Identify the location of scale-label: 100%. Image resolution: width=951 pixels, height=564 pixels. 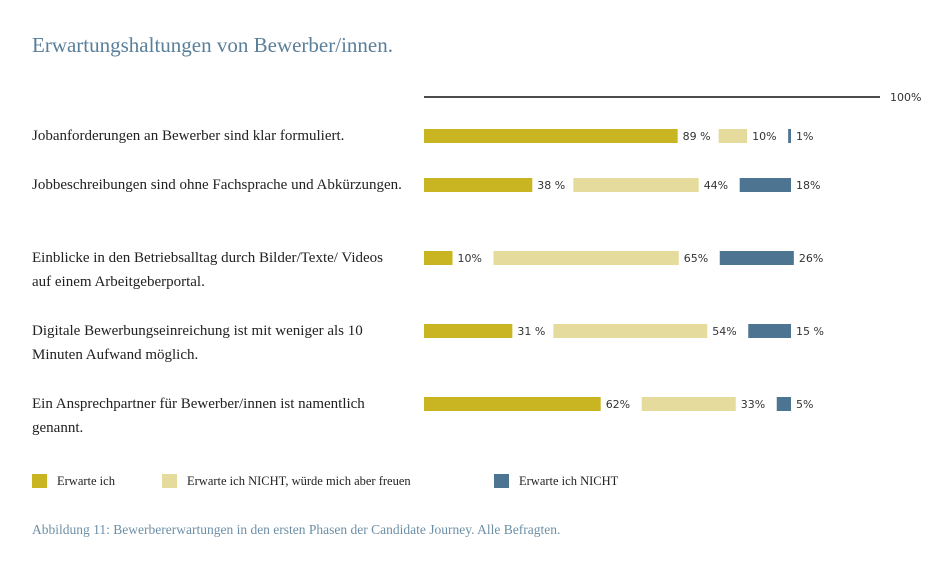
(905, 97).